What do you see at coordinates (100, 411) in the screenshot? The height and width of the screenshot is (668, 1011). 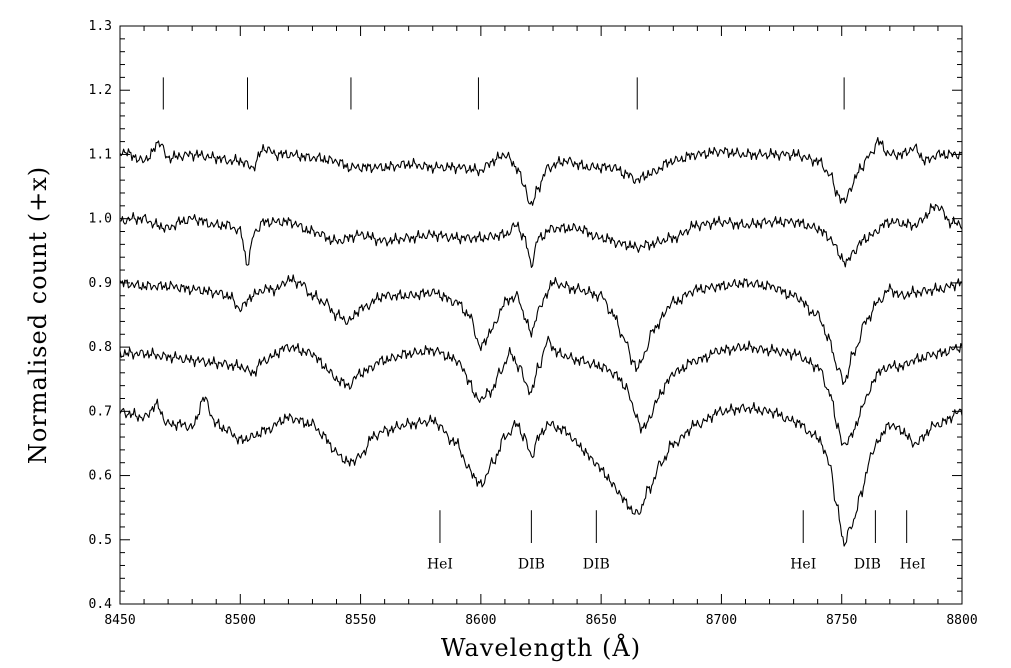 I see `y-tick-label: 0.7` at bounding box center [100, 411].